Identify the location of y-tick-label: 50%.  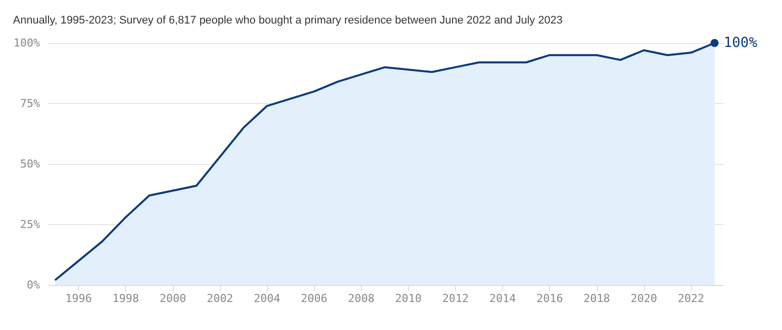
(30, 164).